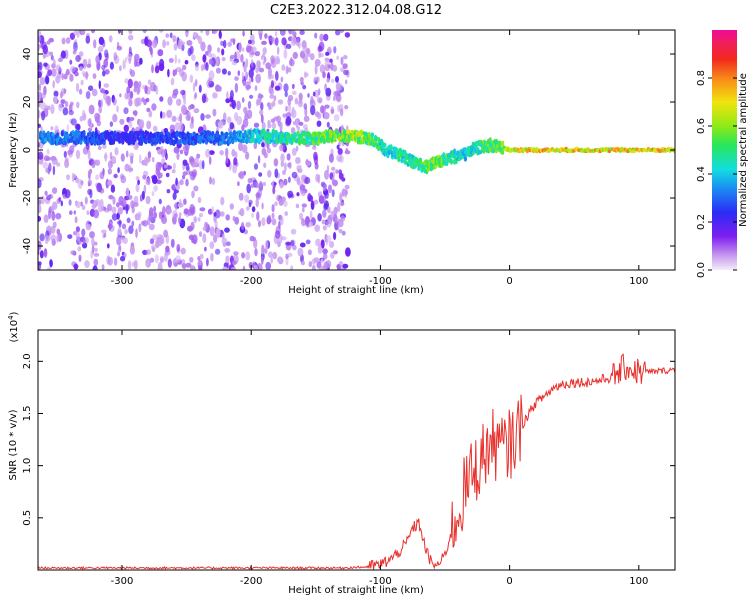 This screenshot has width=750, height=600. I want to click on colorbar-tick-label: 0.8, so click(701, 78).